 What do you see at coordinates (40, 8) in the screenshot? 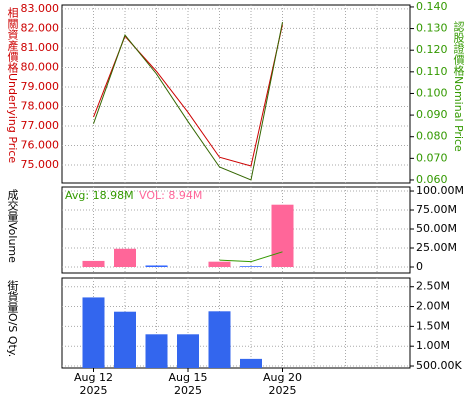
I see `y-tick-label: 83.000` at bounding box center [40, 8].